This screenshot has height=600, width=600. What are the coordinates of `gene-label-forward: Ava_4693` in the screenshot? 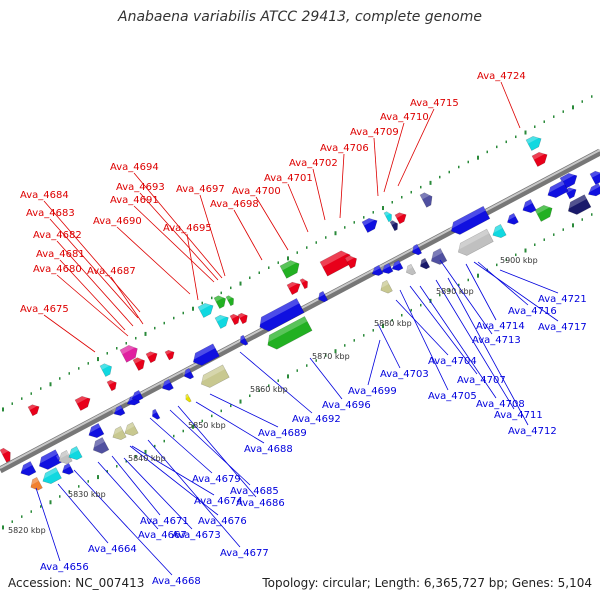 It's located at (140, 187).